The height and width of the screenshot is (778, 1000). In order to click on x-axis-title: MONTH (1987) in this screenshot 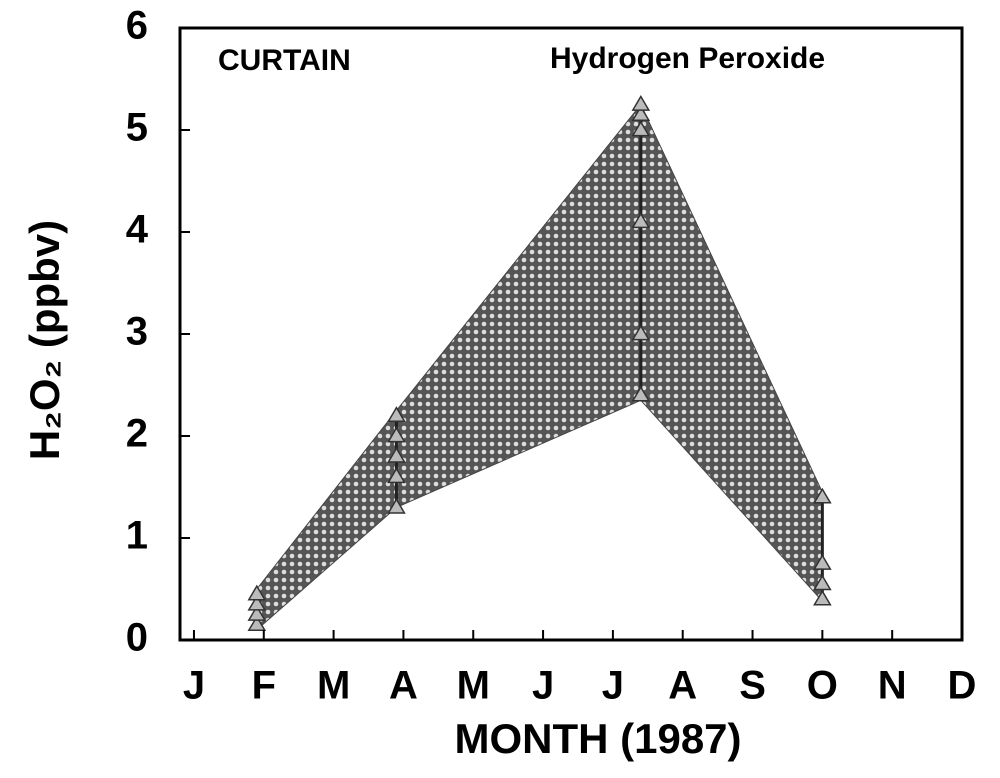, I will do `click(597, 738)`.